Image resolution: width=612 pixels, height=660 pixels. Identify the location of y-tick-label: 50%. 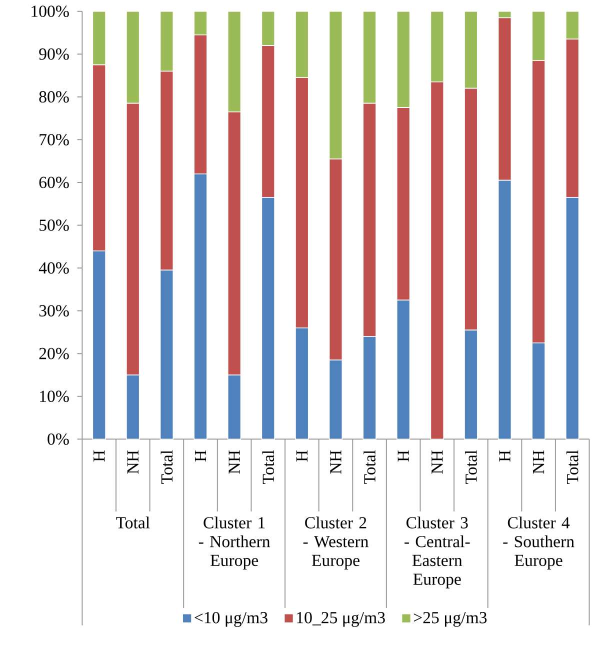
(54, 225).